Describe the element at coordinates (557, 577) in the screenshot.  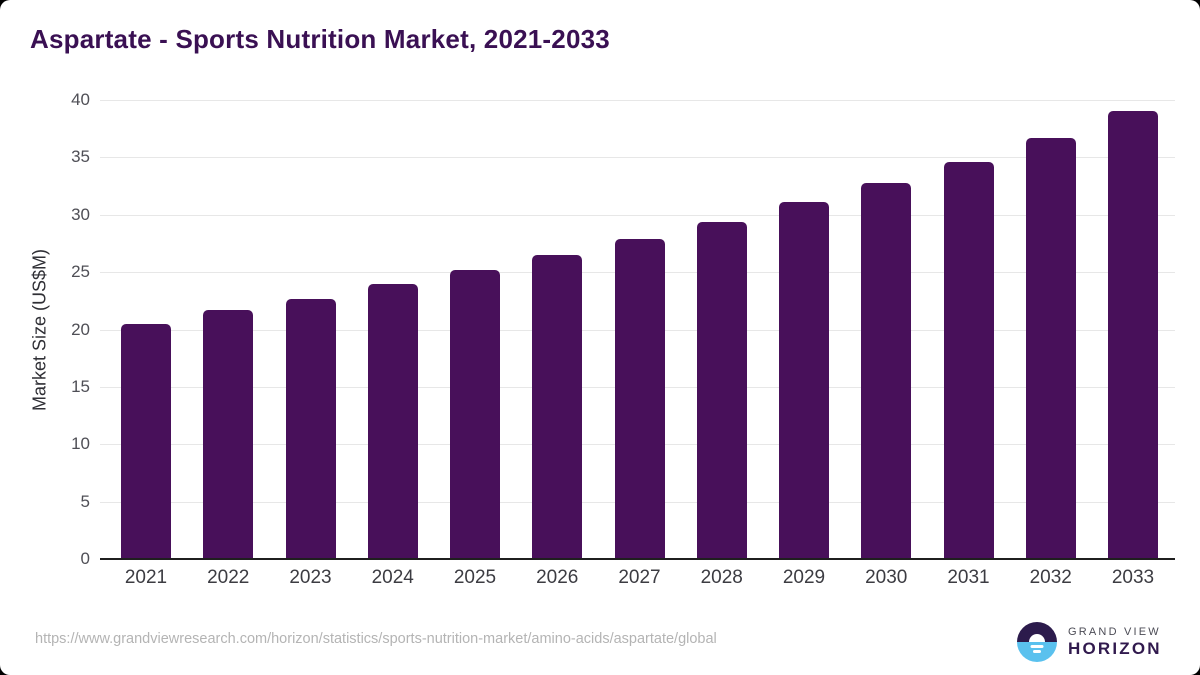
I see `x-tick-label-2026: 2026` at that location.